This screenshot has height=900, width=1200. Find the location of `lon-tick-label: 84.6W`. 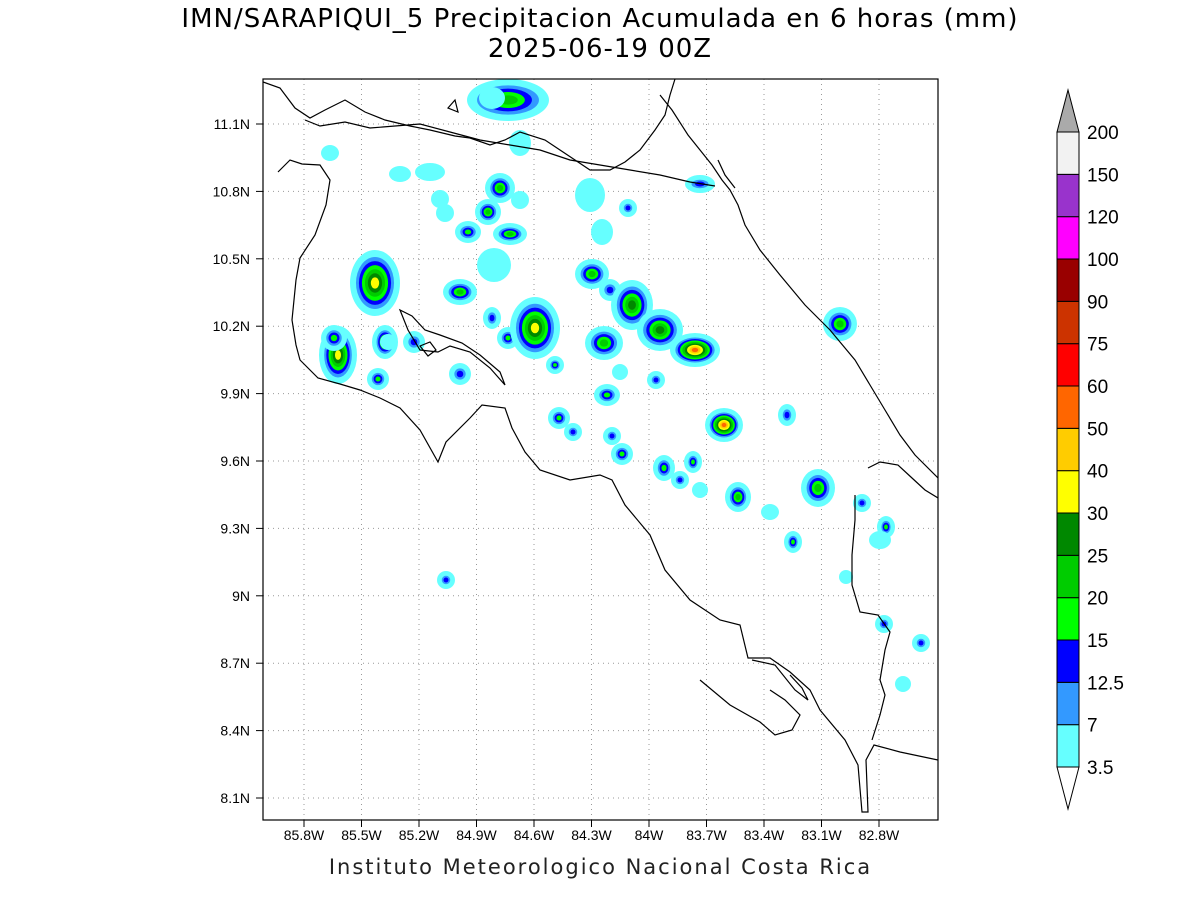

lon-tick-label: 84.6W is located at coordinates (534, 835).